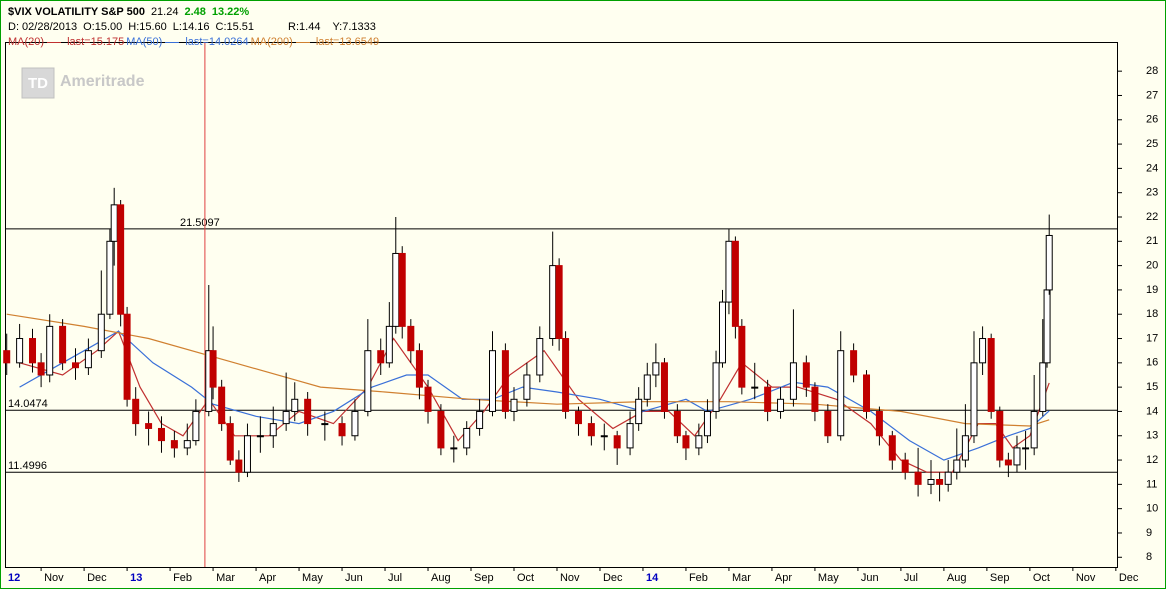  What do you see at coordinates (870, 578) in the screenshot?
I see `x-tick-label: Jun` at bounding box center [870, 578].